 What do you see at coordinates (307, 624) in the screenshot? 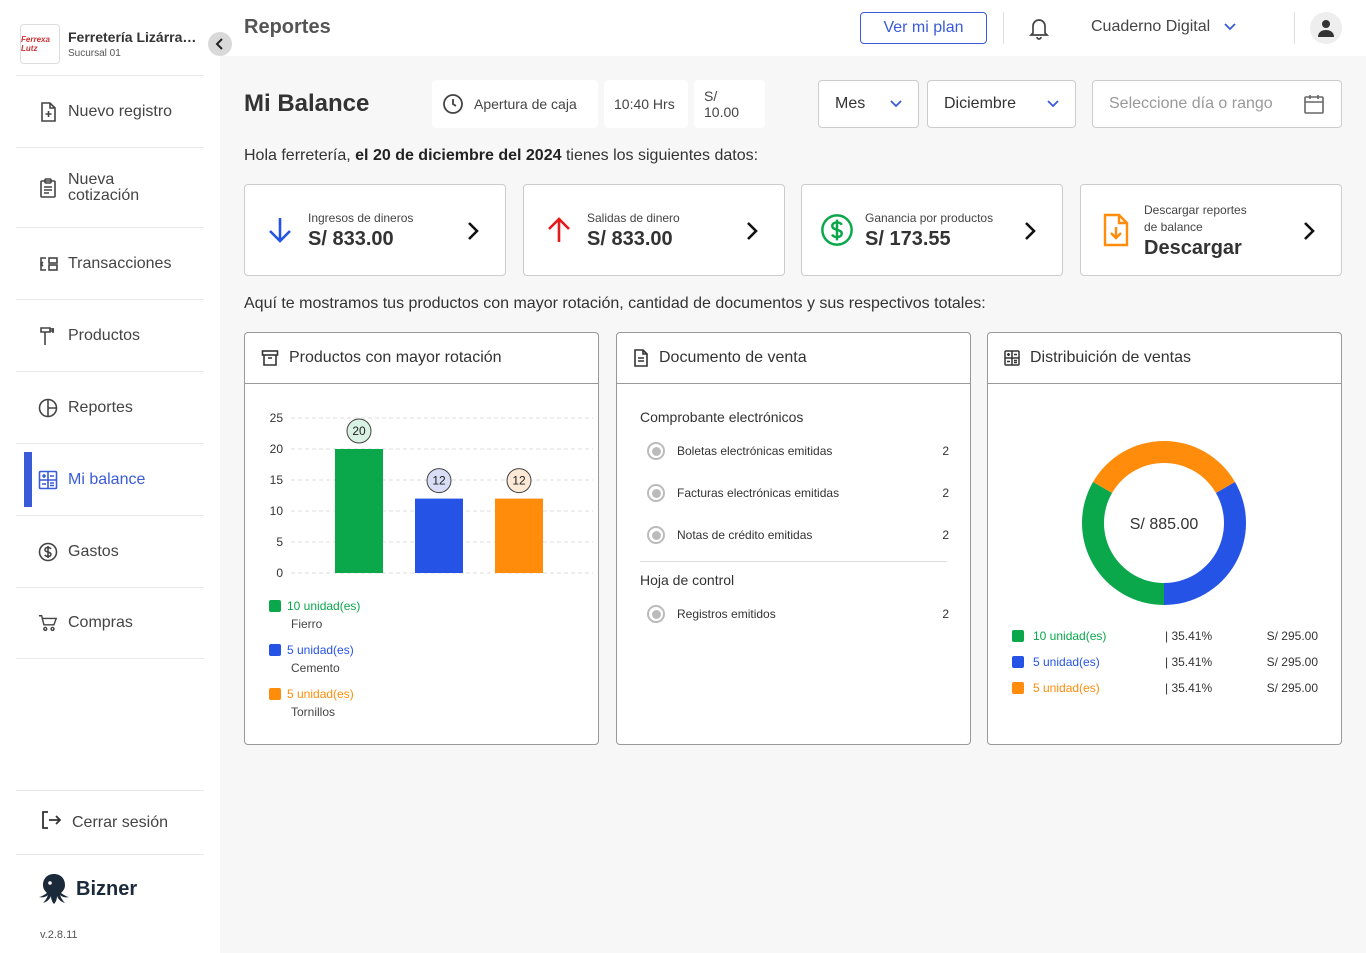
I see `legend-name: Fierro` at bounding box center [307, 624].